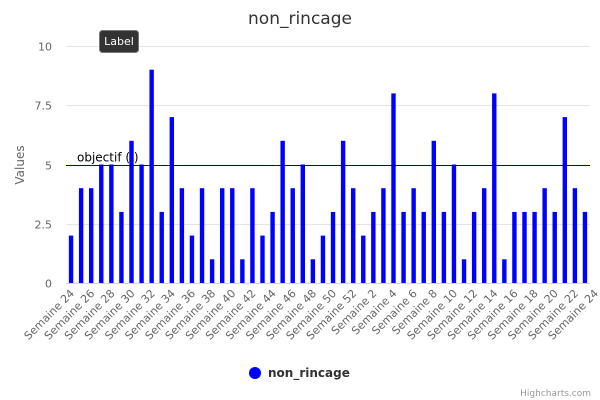  What do you see at coordinates (555, 394) in the screenshot?
I see `credits: Highcharts.com` at bounding box center [555, 394].